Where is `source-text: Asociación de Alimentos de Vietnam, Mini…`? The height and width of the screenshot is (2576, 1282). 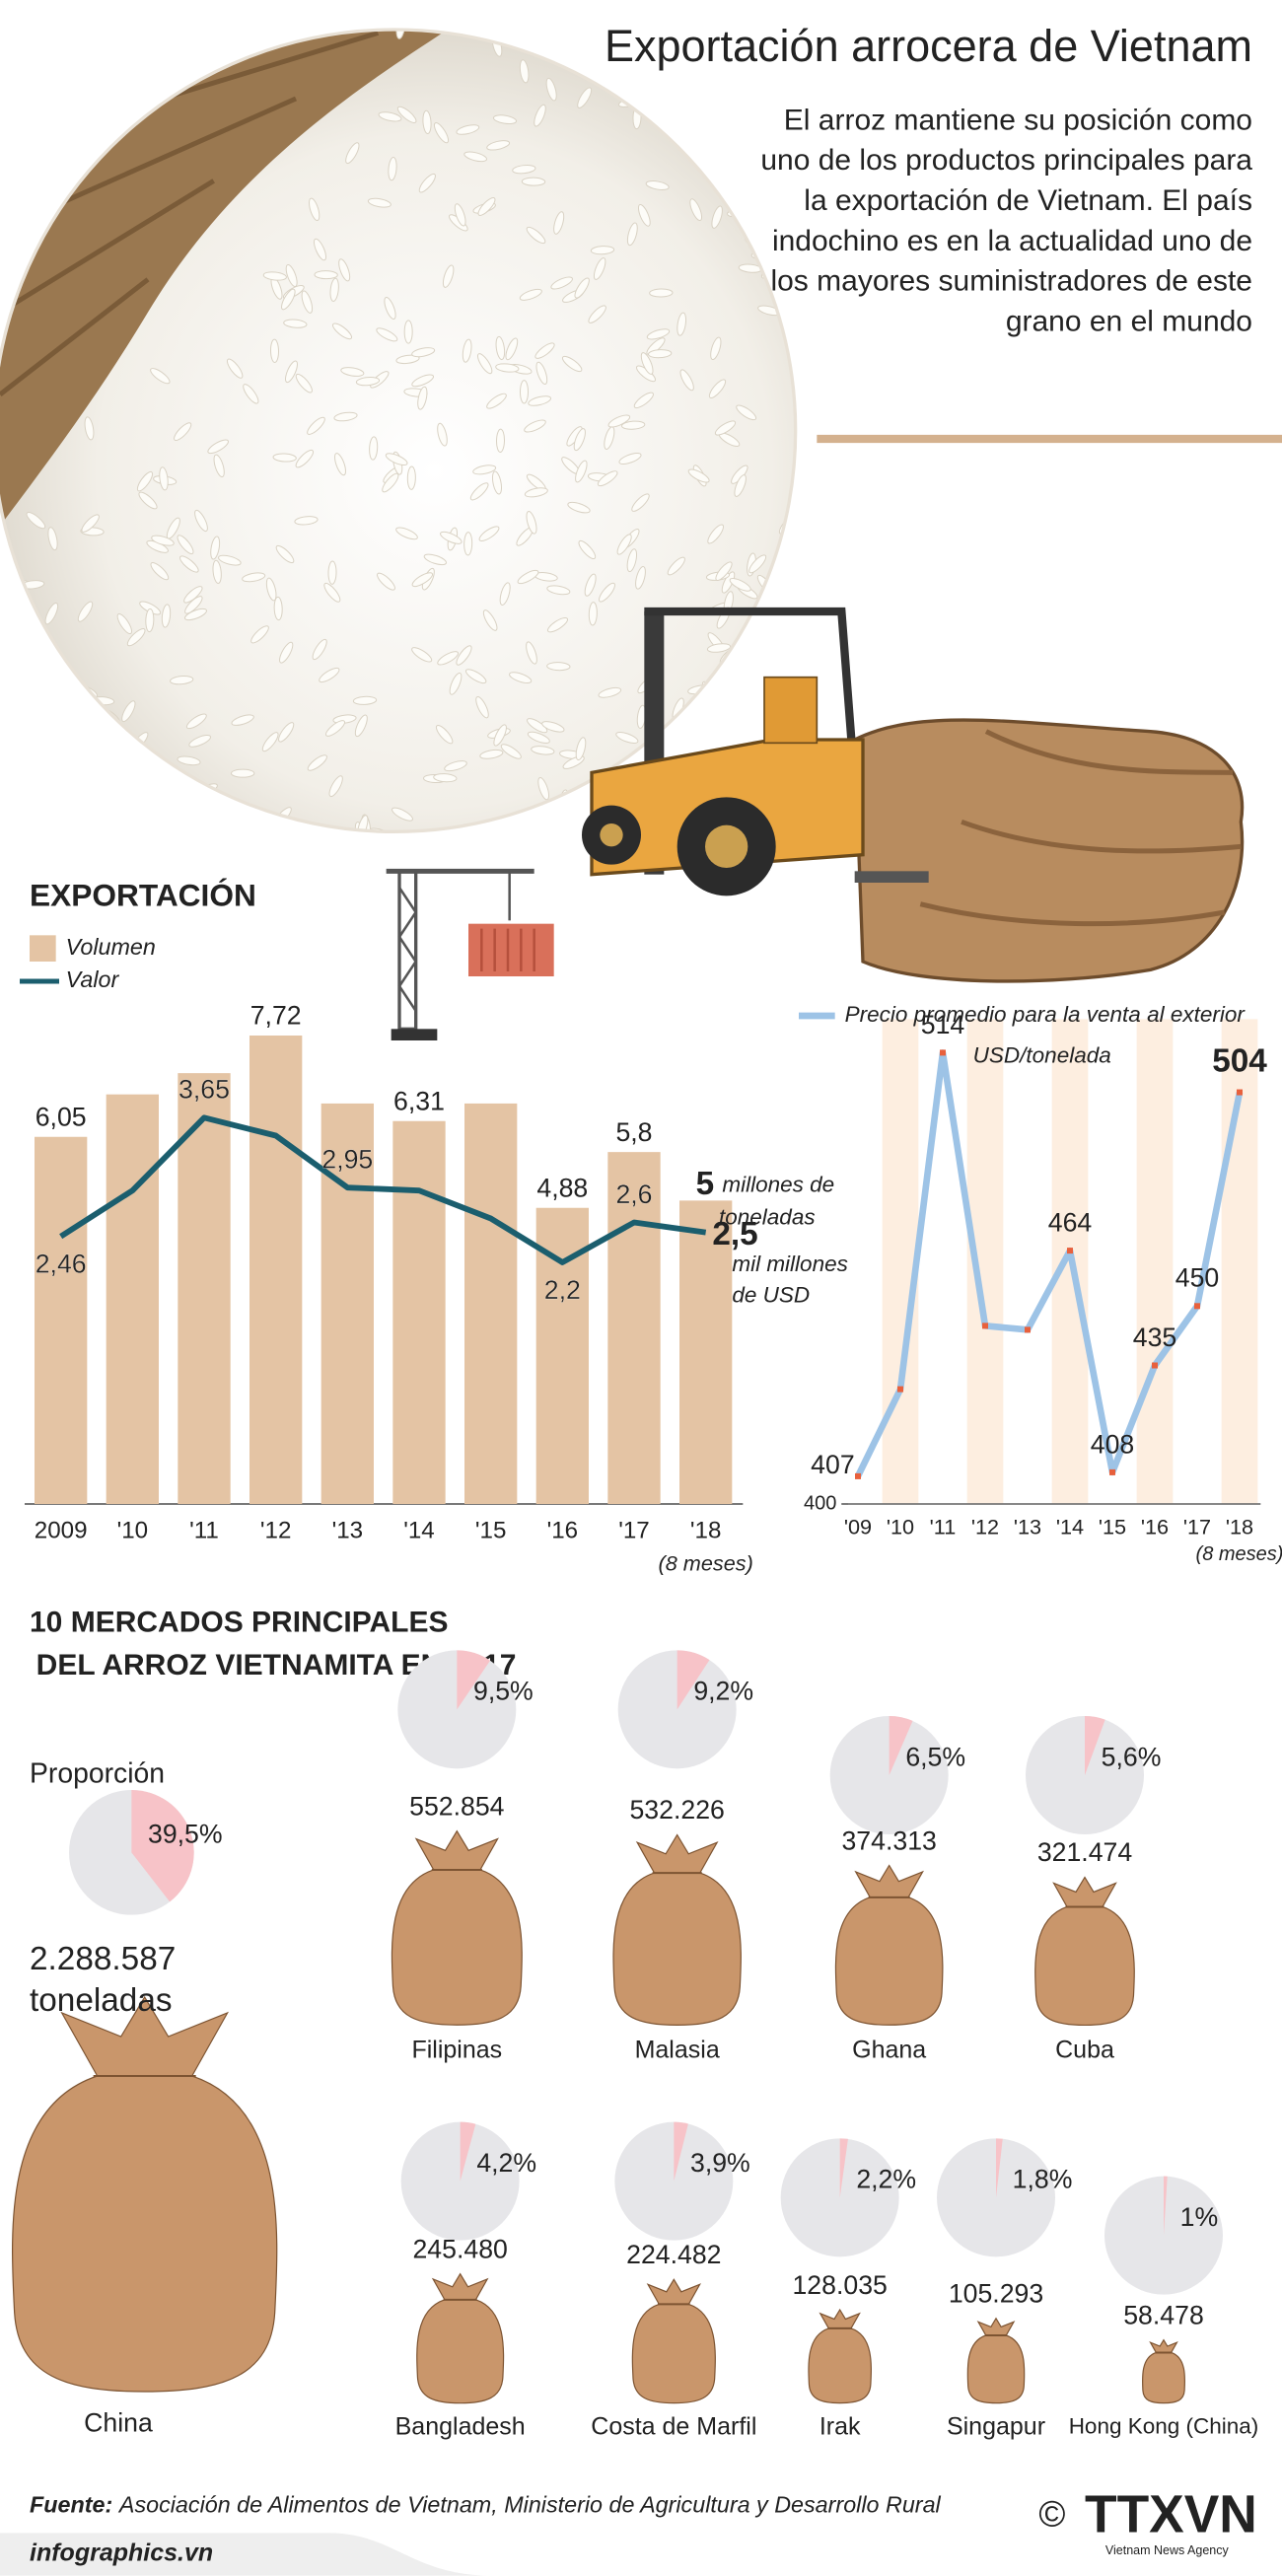
source-text: Asociación de Alimentos de Vietnam, Mini… is located at coordinates (529, 2505).